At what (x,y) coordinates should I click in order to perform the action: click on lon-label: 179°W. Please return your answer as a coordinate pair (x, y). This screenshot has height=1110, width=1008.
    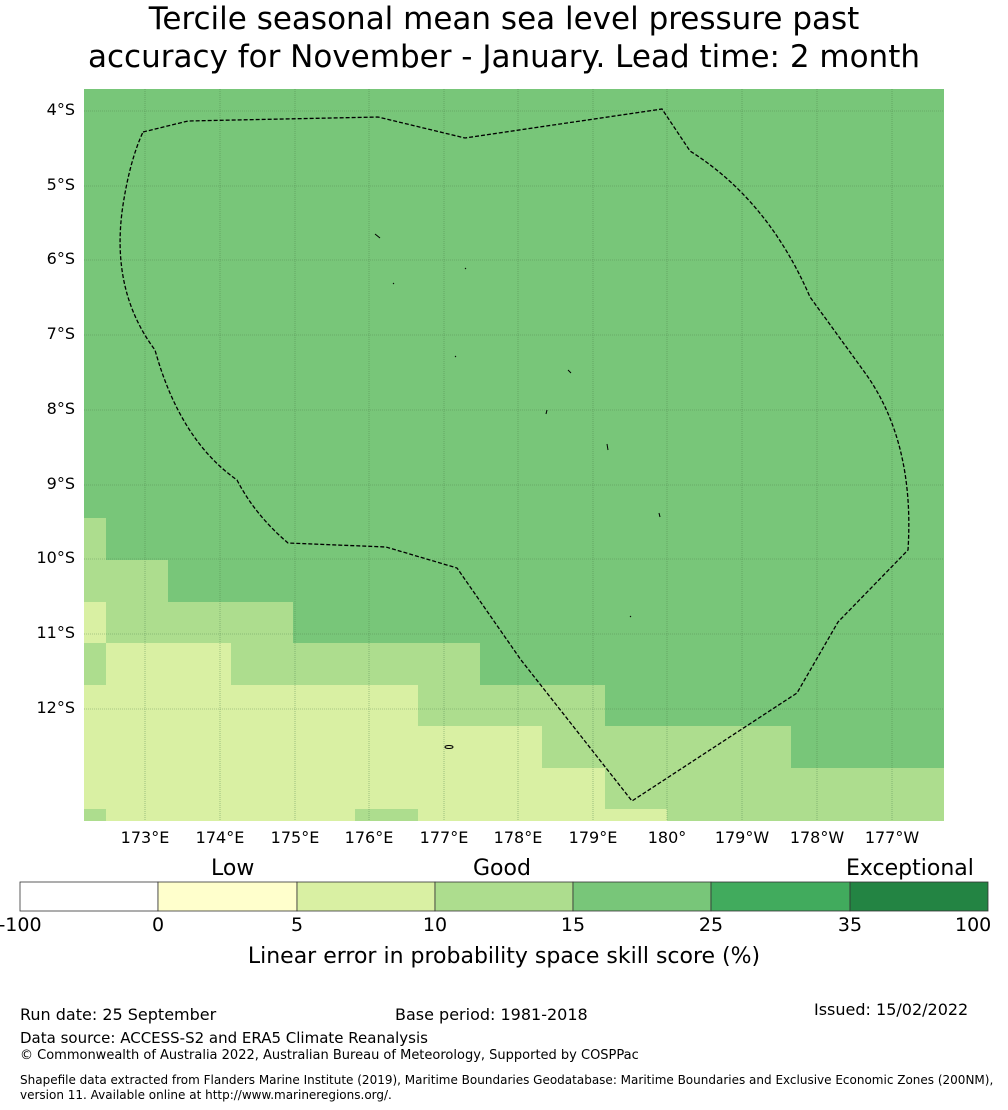
    Looking at the image, I should click on (742, 837).